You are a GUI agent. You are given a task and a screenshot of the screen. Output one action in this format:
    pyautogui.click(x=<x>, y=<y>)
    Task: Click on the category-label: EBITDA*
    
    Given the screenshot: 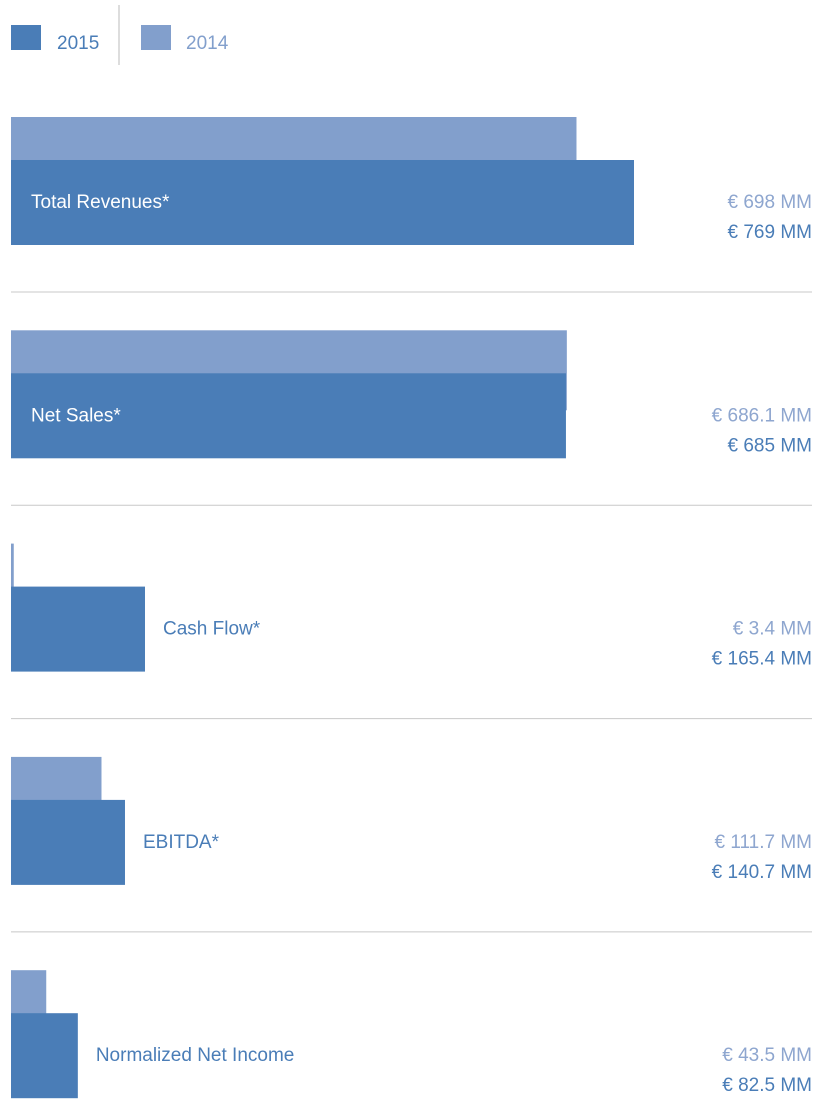 What is the action you would take?
    pyautogui.click(x=181, y=842)
    